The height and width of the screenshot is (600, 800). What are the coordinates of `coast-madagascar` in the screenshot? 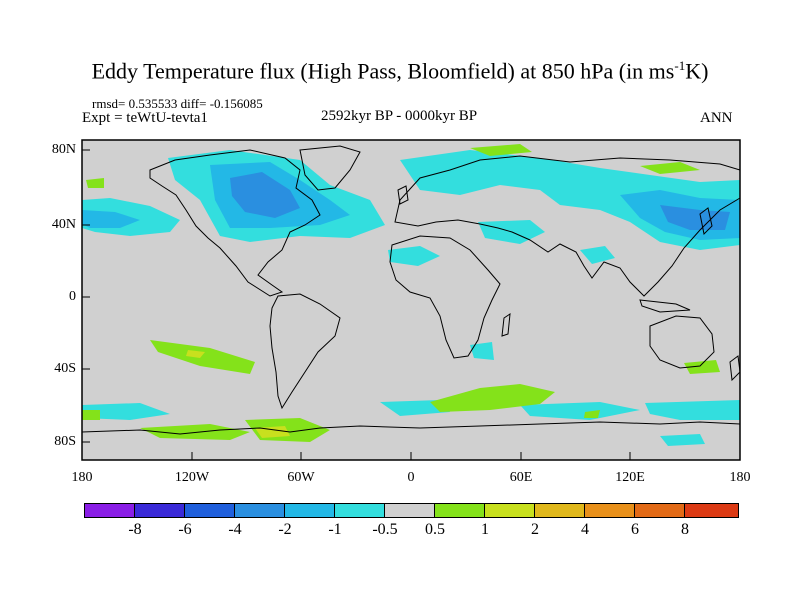 It's located at (506, 324).